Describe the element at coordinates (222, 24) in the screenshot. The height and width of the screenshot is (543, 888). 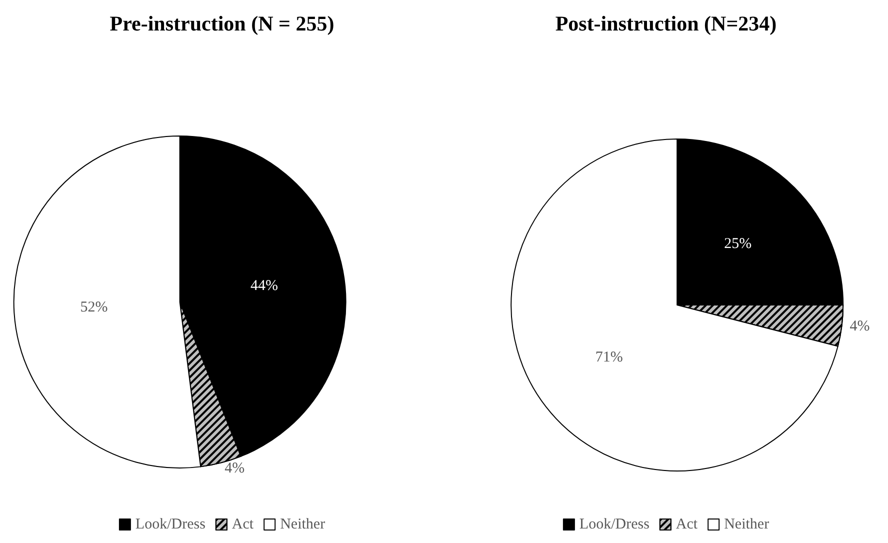
I see `chart-title: Pre-instruction (N = 255)` at that location.